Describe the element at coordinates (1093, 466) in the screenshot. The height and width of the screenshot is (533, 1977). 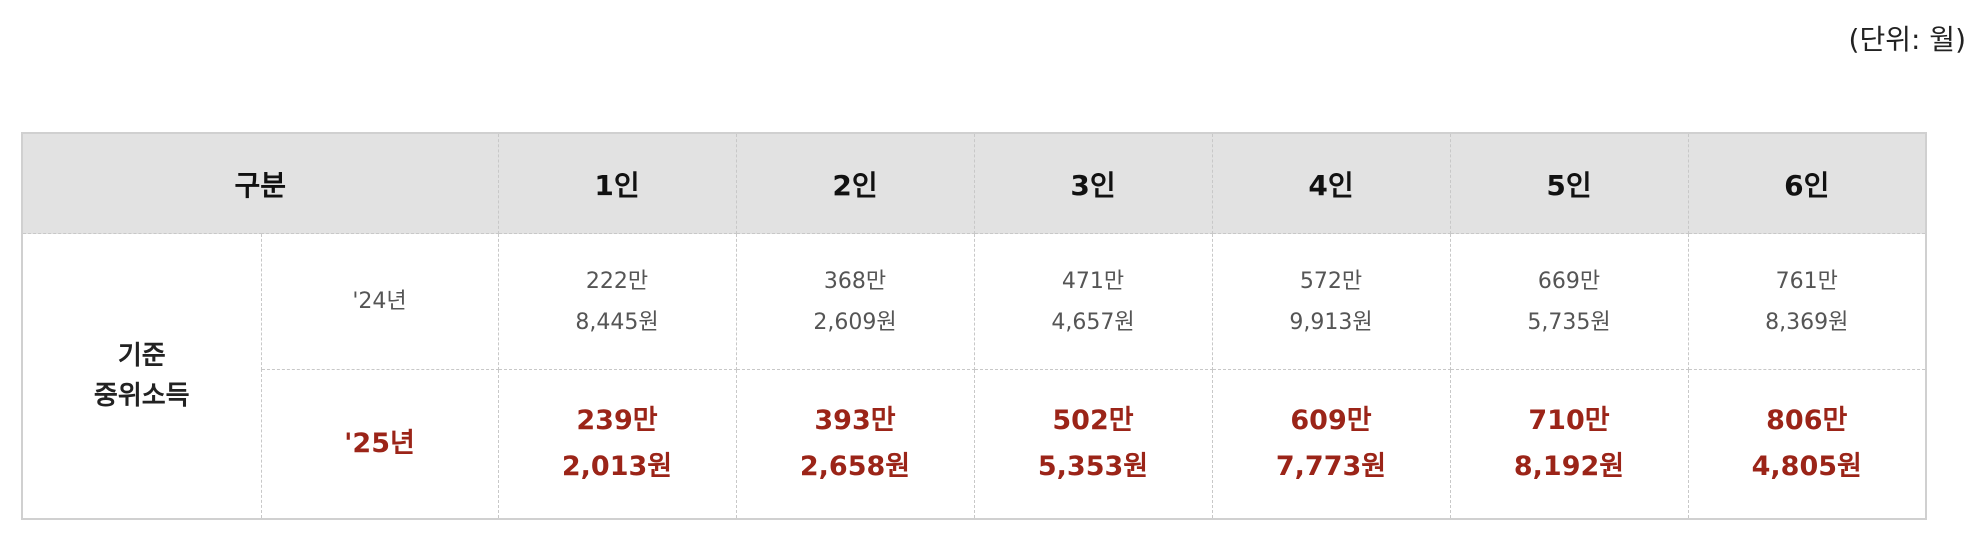
I see `value-won: 5,353원` at that location.